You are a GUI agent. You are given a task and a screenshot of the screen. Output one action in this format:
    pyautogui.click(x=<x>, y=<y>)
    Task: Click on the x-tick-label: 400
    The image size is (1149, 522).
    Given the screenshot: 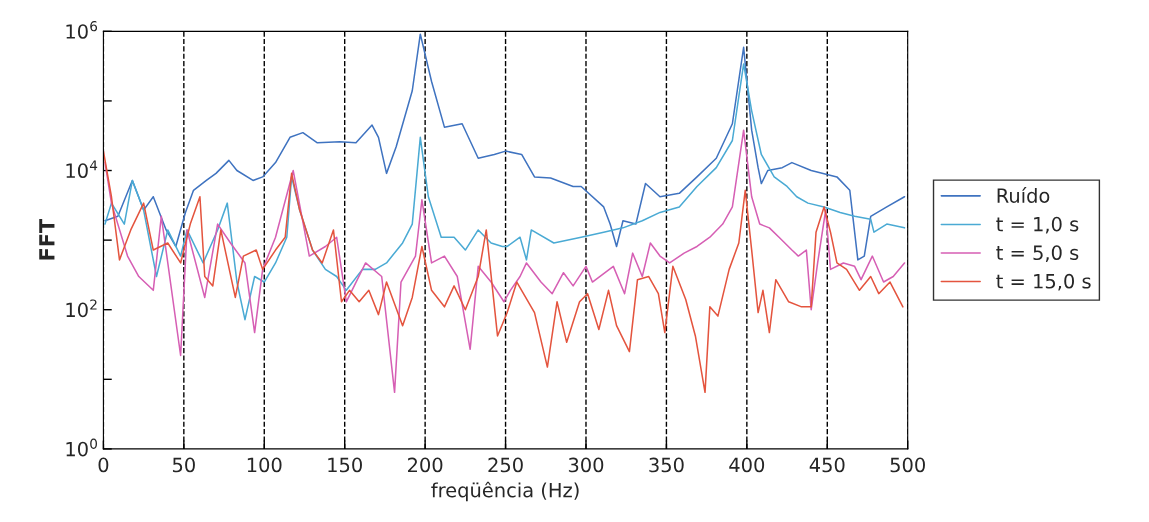 What is the action you would take?
    pyautogui.click(x=747, y=465)
    